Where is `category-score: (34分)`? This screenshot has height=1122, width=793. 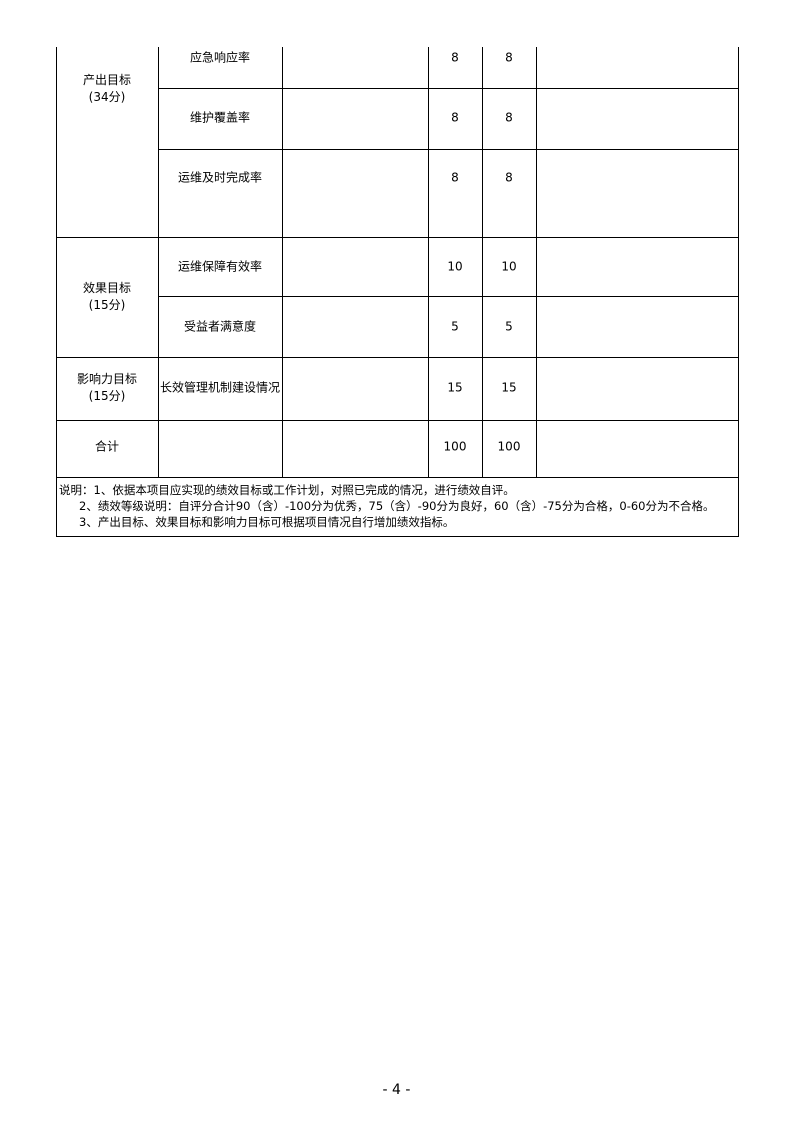
category-score: (34分) is located at coordinates (107, 97).